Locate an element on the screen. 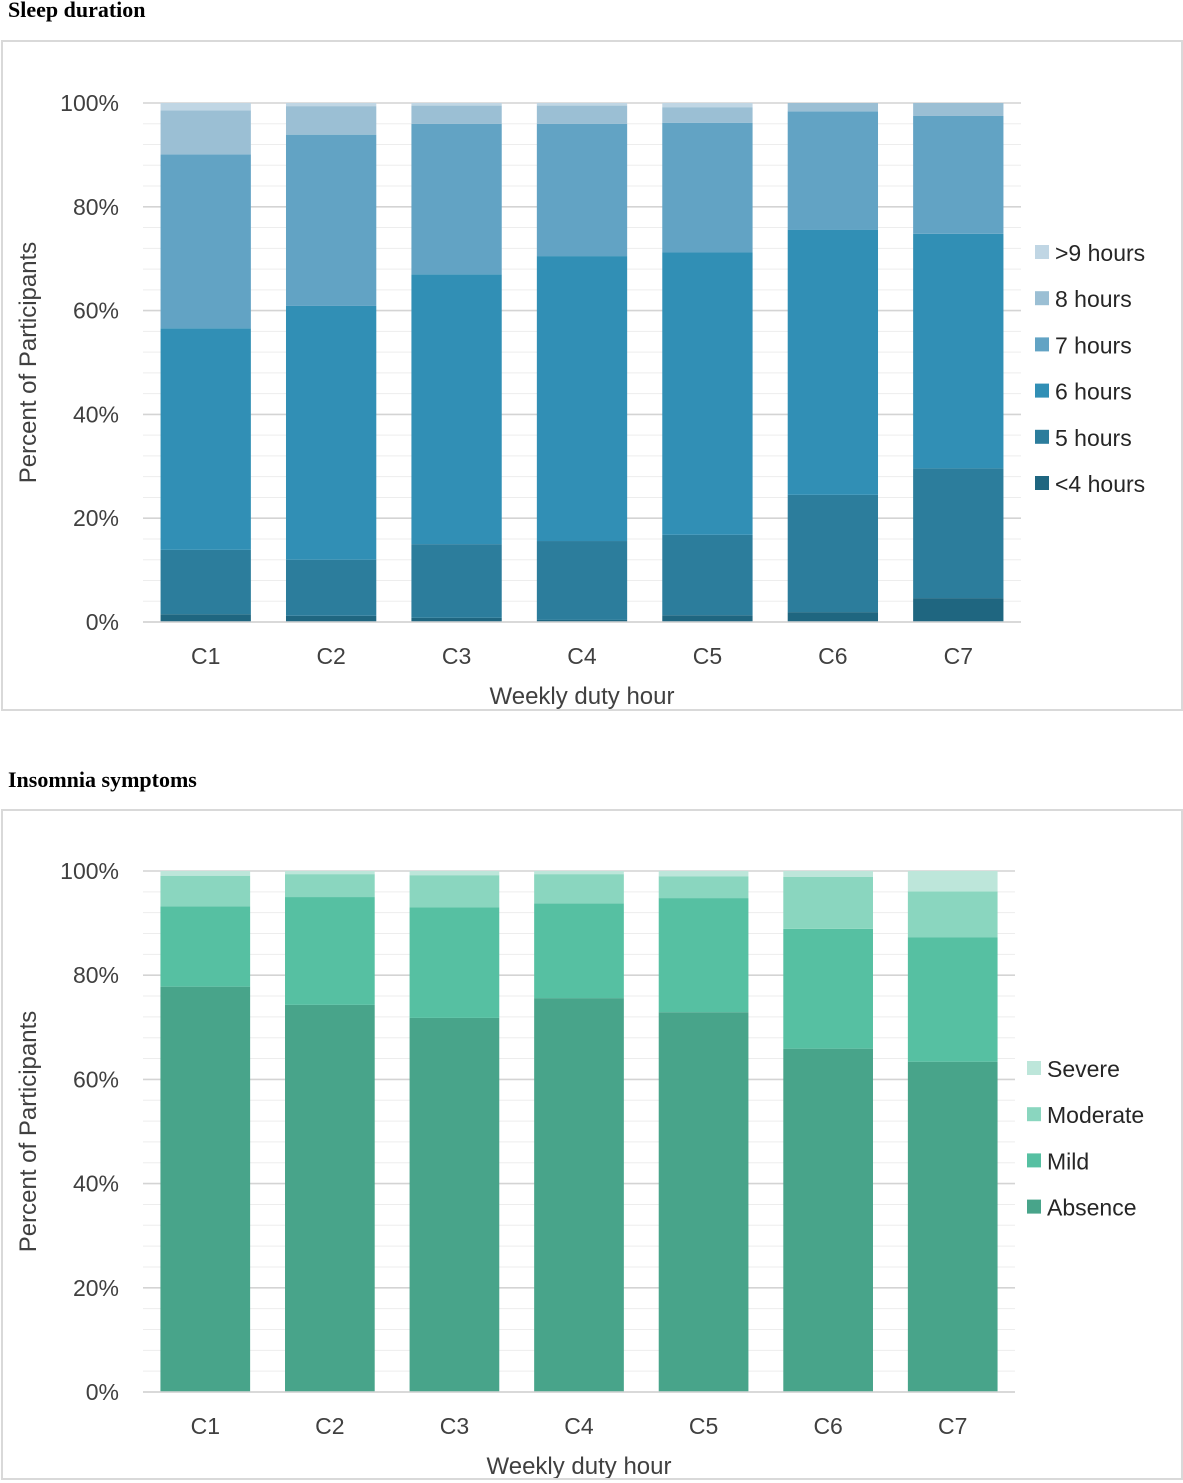  bar-segment-c4-moderate is located at coordinates (579, 889).